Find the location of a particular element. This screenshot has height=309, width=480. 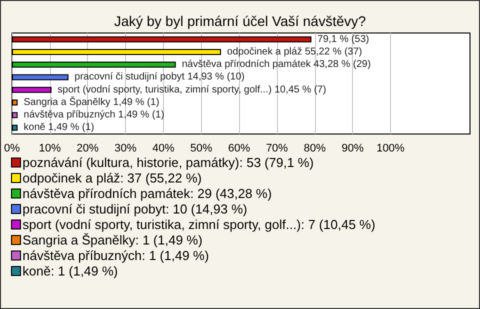

x-tick-label: 20% is located at coordinates (87, 148).